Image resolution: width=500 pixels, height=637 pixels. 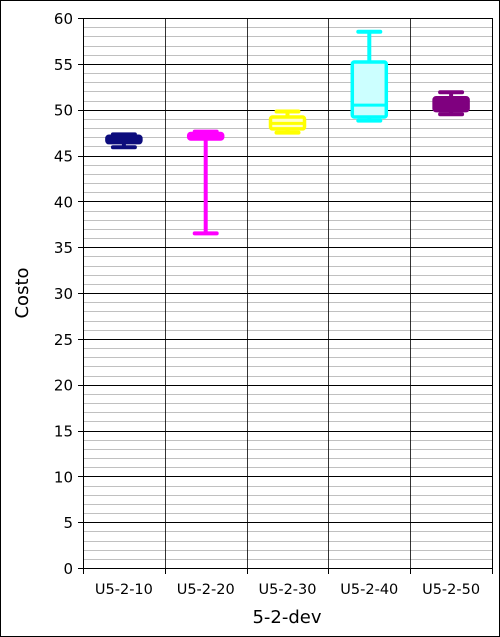 What do you see at coordinates (63, 202) in the screenshot?
I see `y-tick-label: 40` at bounding box center [63, 202].